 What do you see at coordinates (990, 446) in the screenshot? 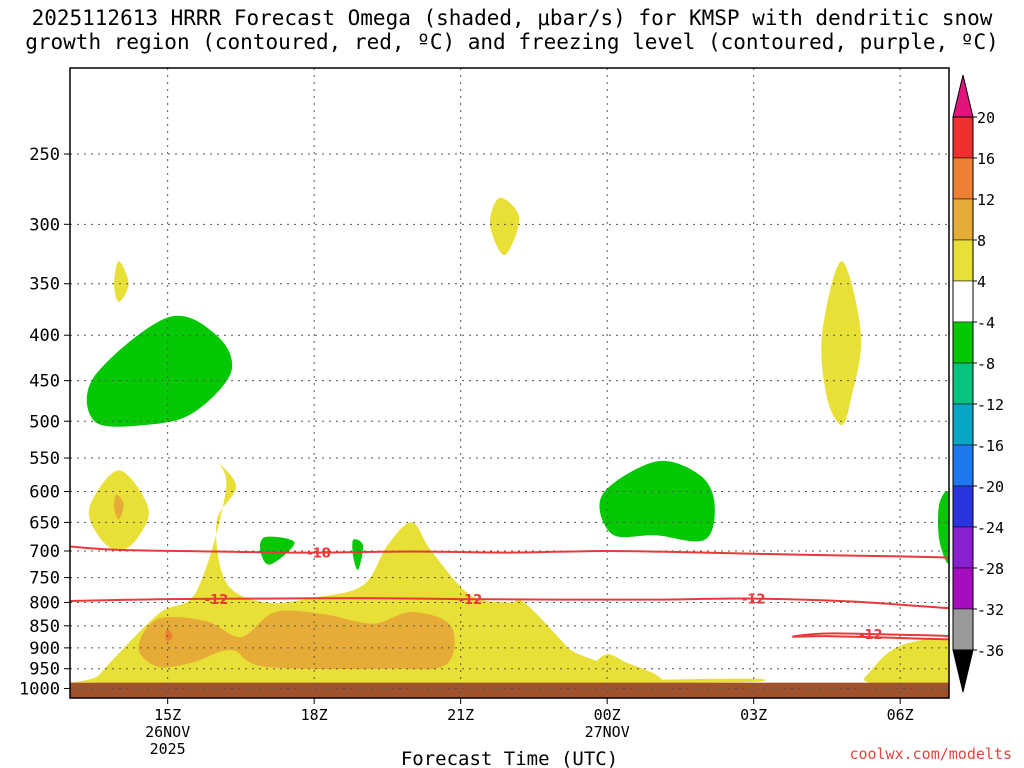
I see `colorbar-label-8: -16` at bounding box center [990, 446].